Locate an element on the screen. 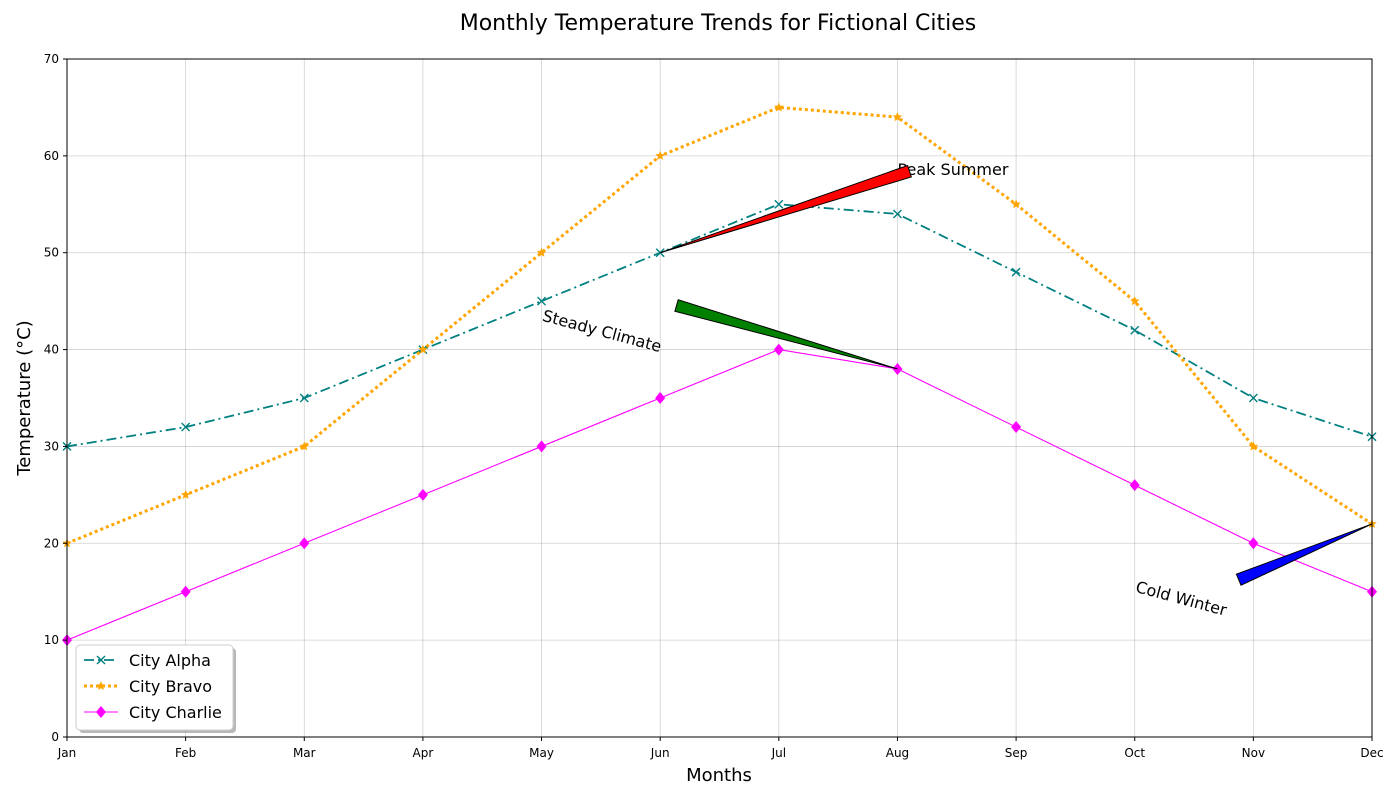  annotation: Steady Climate is located at coordinates (719, 334).